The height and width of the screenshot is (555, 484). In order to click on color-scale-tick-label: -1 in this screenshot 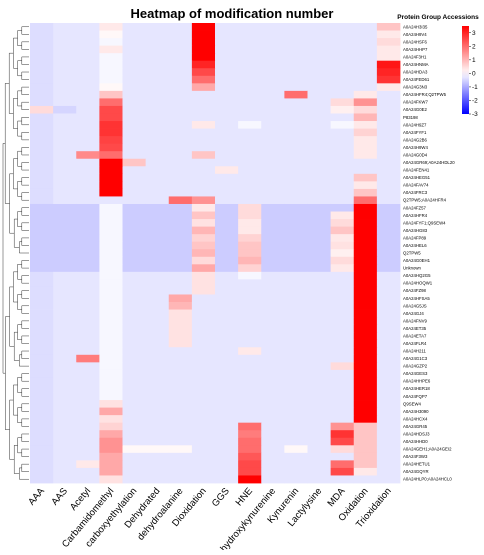, I will do `click(475, 87)`.